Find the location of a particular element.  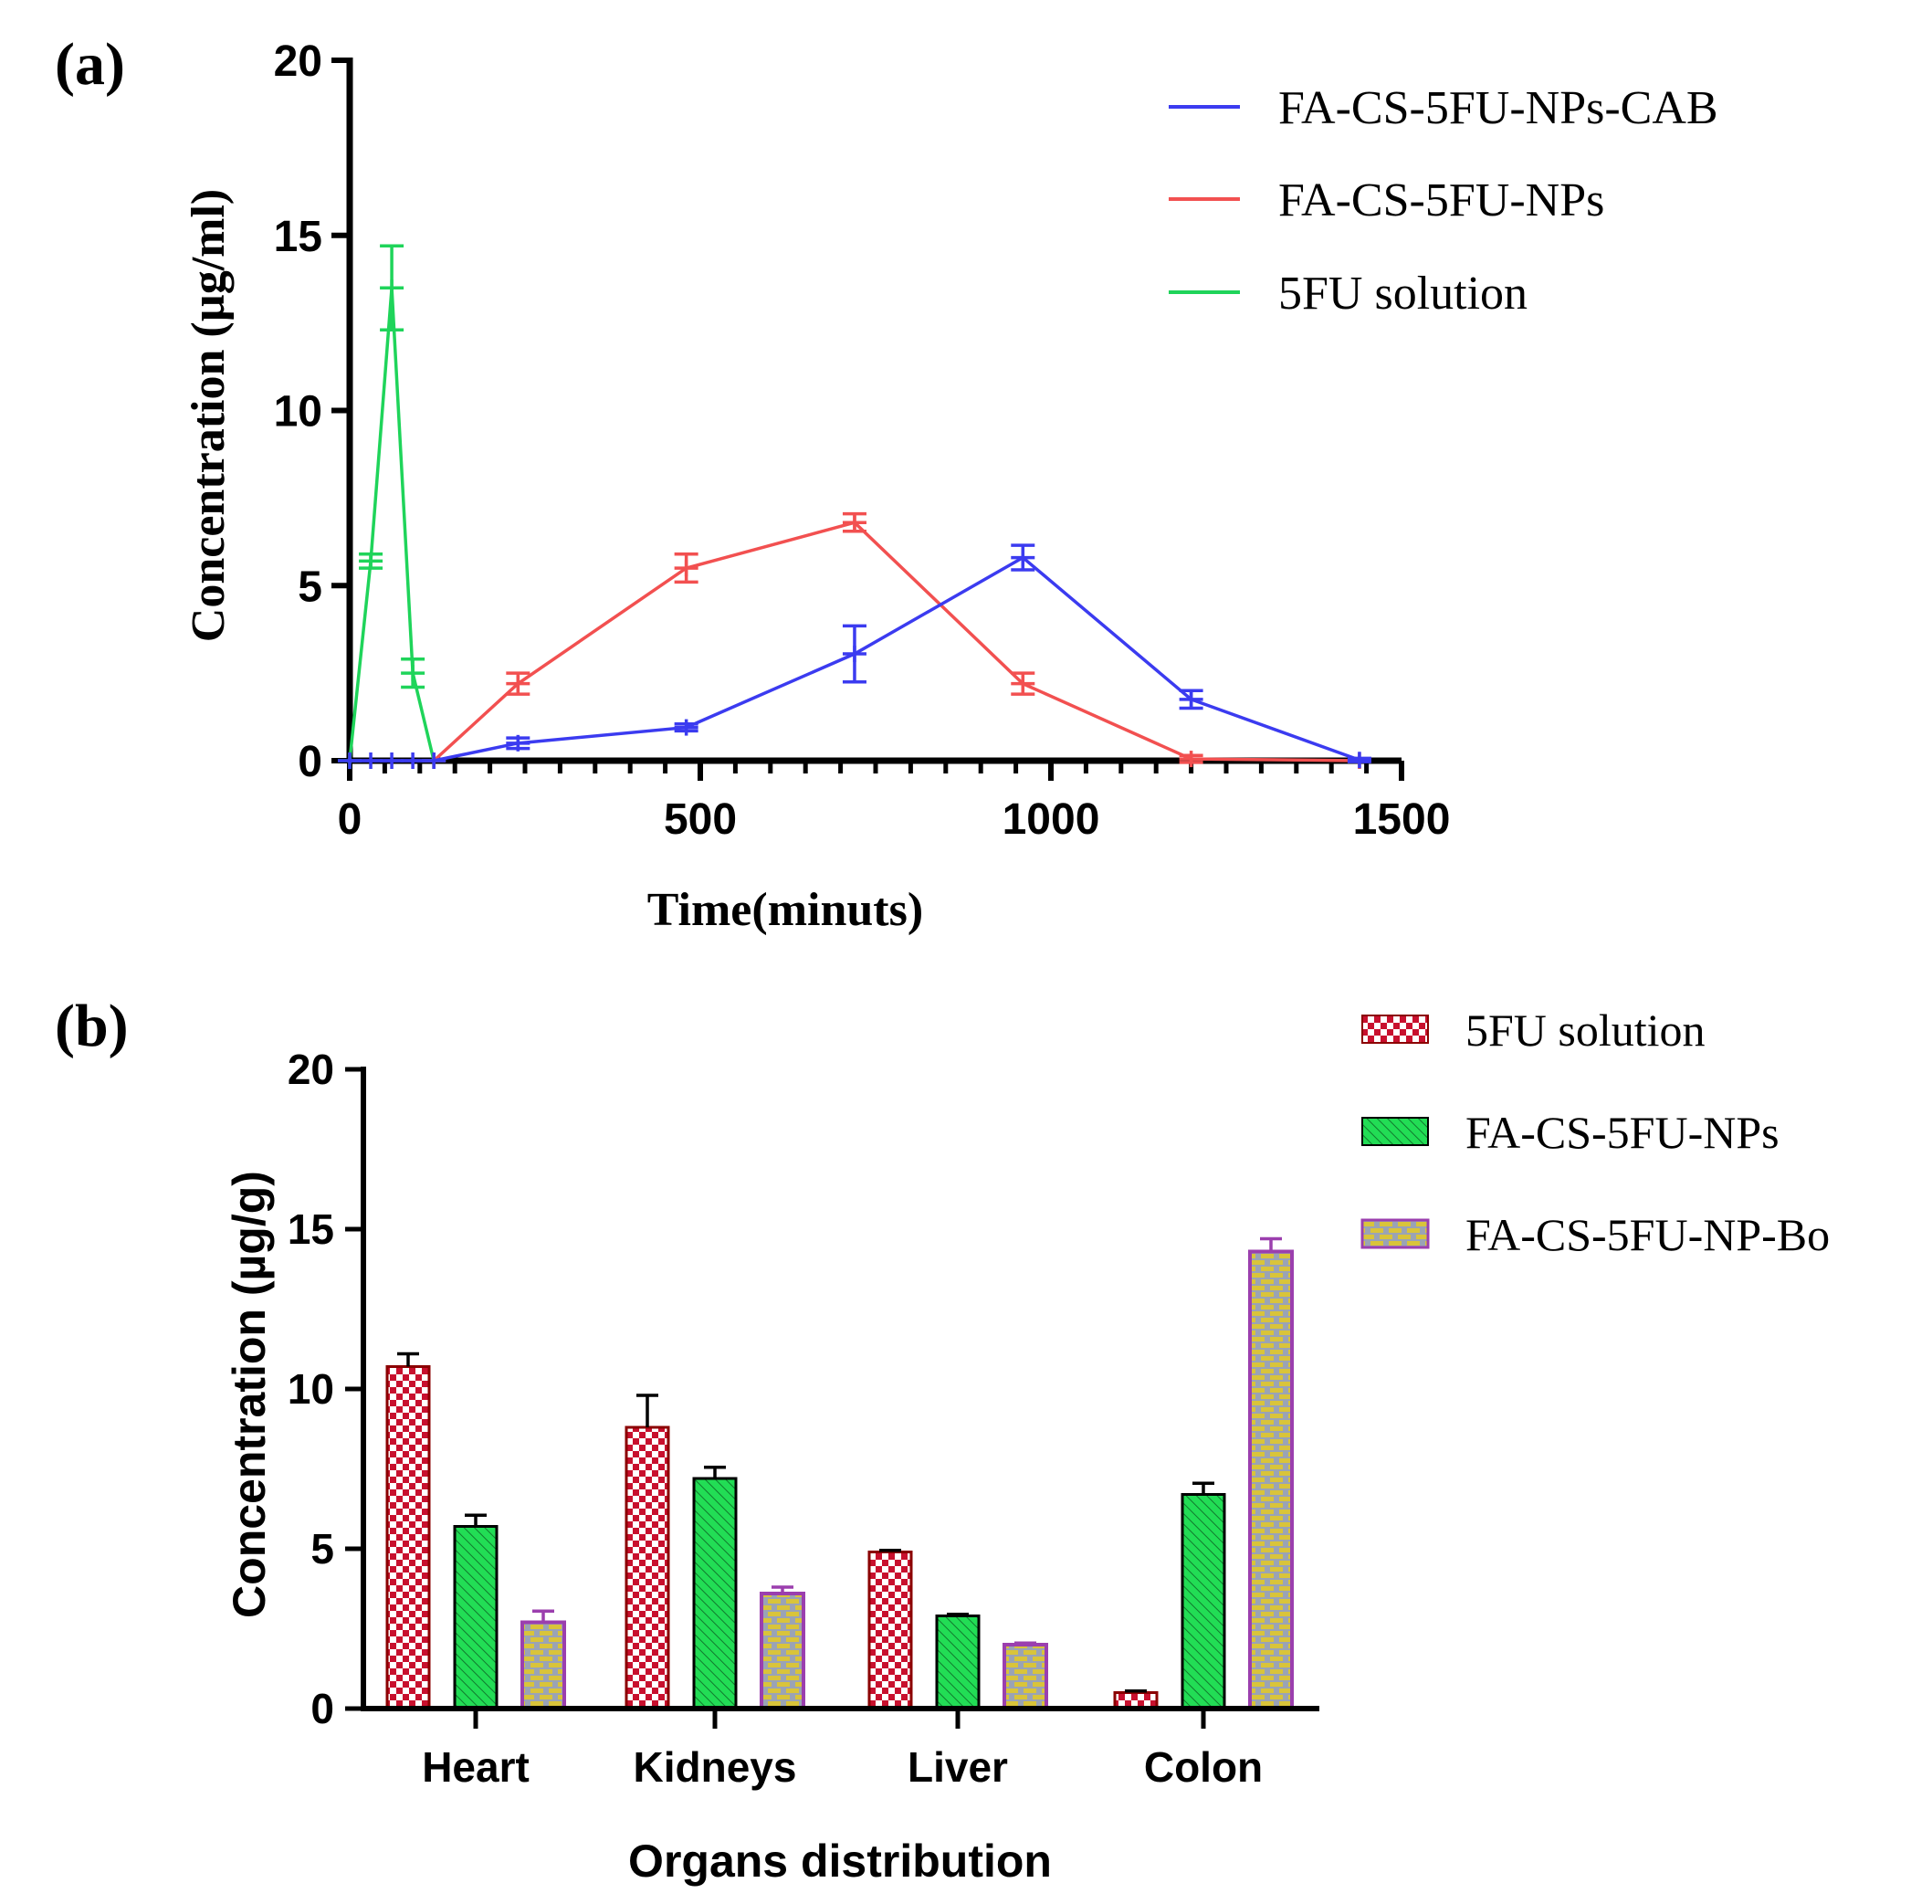

legend-label-5fu-solution: 5FU solution is located at coordinates (1586, 1030).